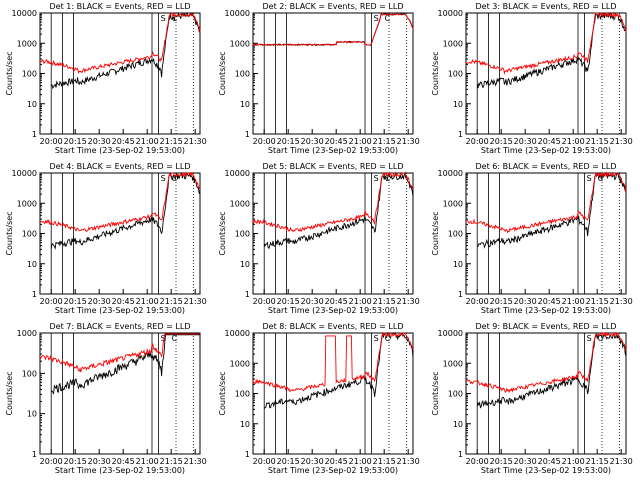 This screenshot has height=480, width=640. What do you see at coordinates (601, 178) in the screenshot?
I see `marker-label: C` at bounding box center [601, 178].